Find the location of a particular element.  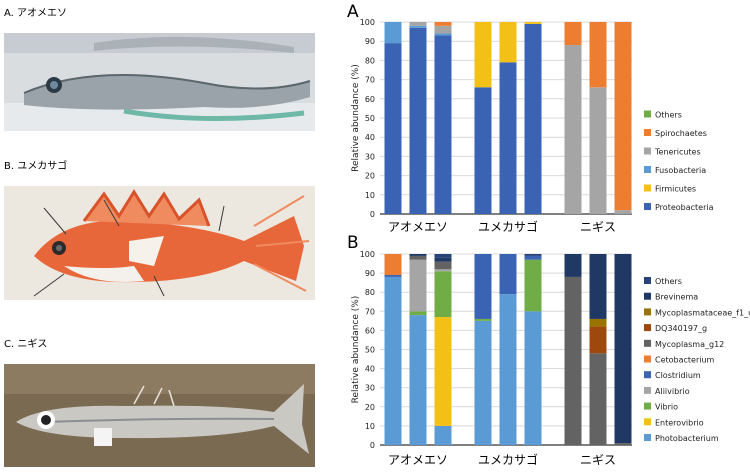

legend-label-a-3: Tenericutes is located at coordinates (677, 152).